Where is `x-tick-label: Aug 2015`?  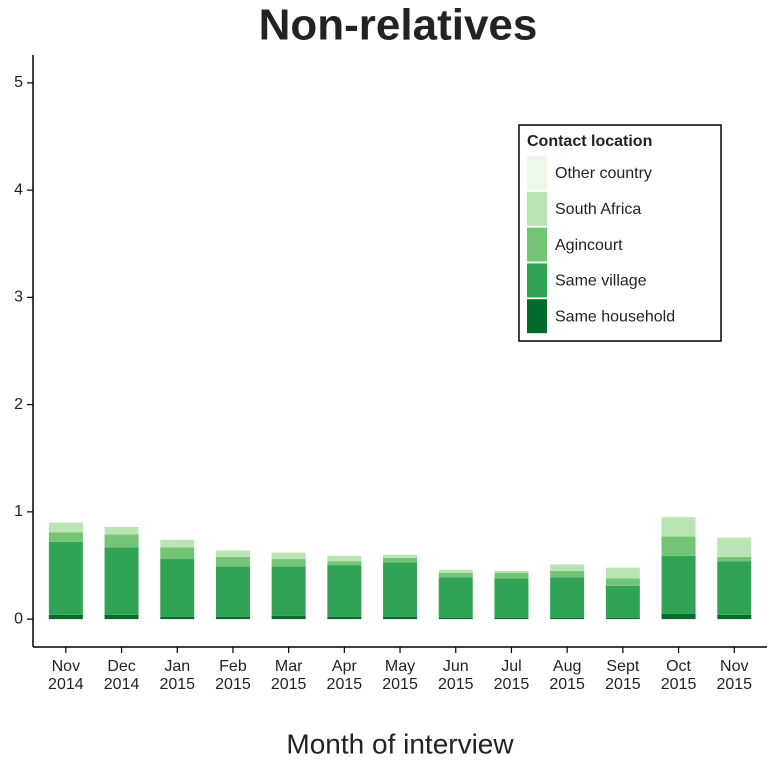 x-tick-label: Aug 2015 is located at coordinates (567, 675).